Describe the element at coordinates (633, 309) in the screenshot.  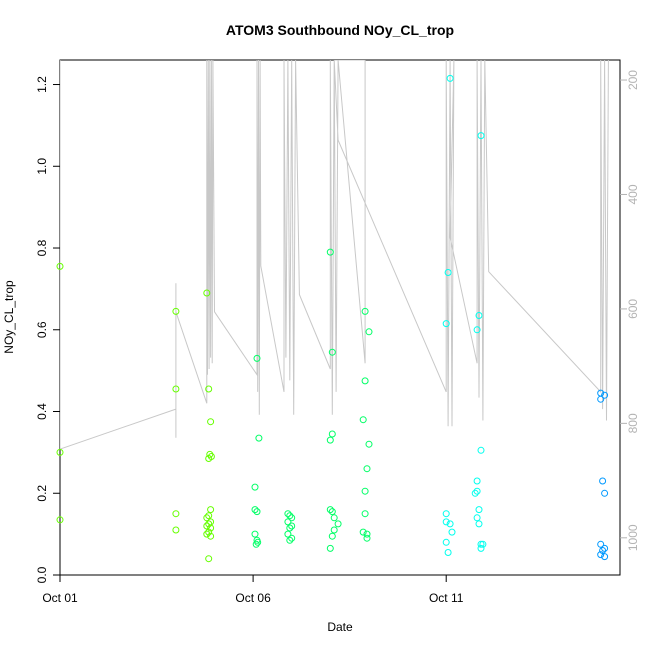
I see `y2-tick-label: 600` at that location.